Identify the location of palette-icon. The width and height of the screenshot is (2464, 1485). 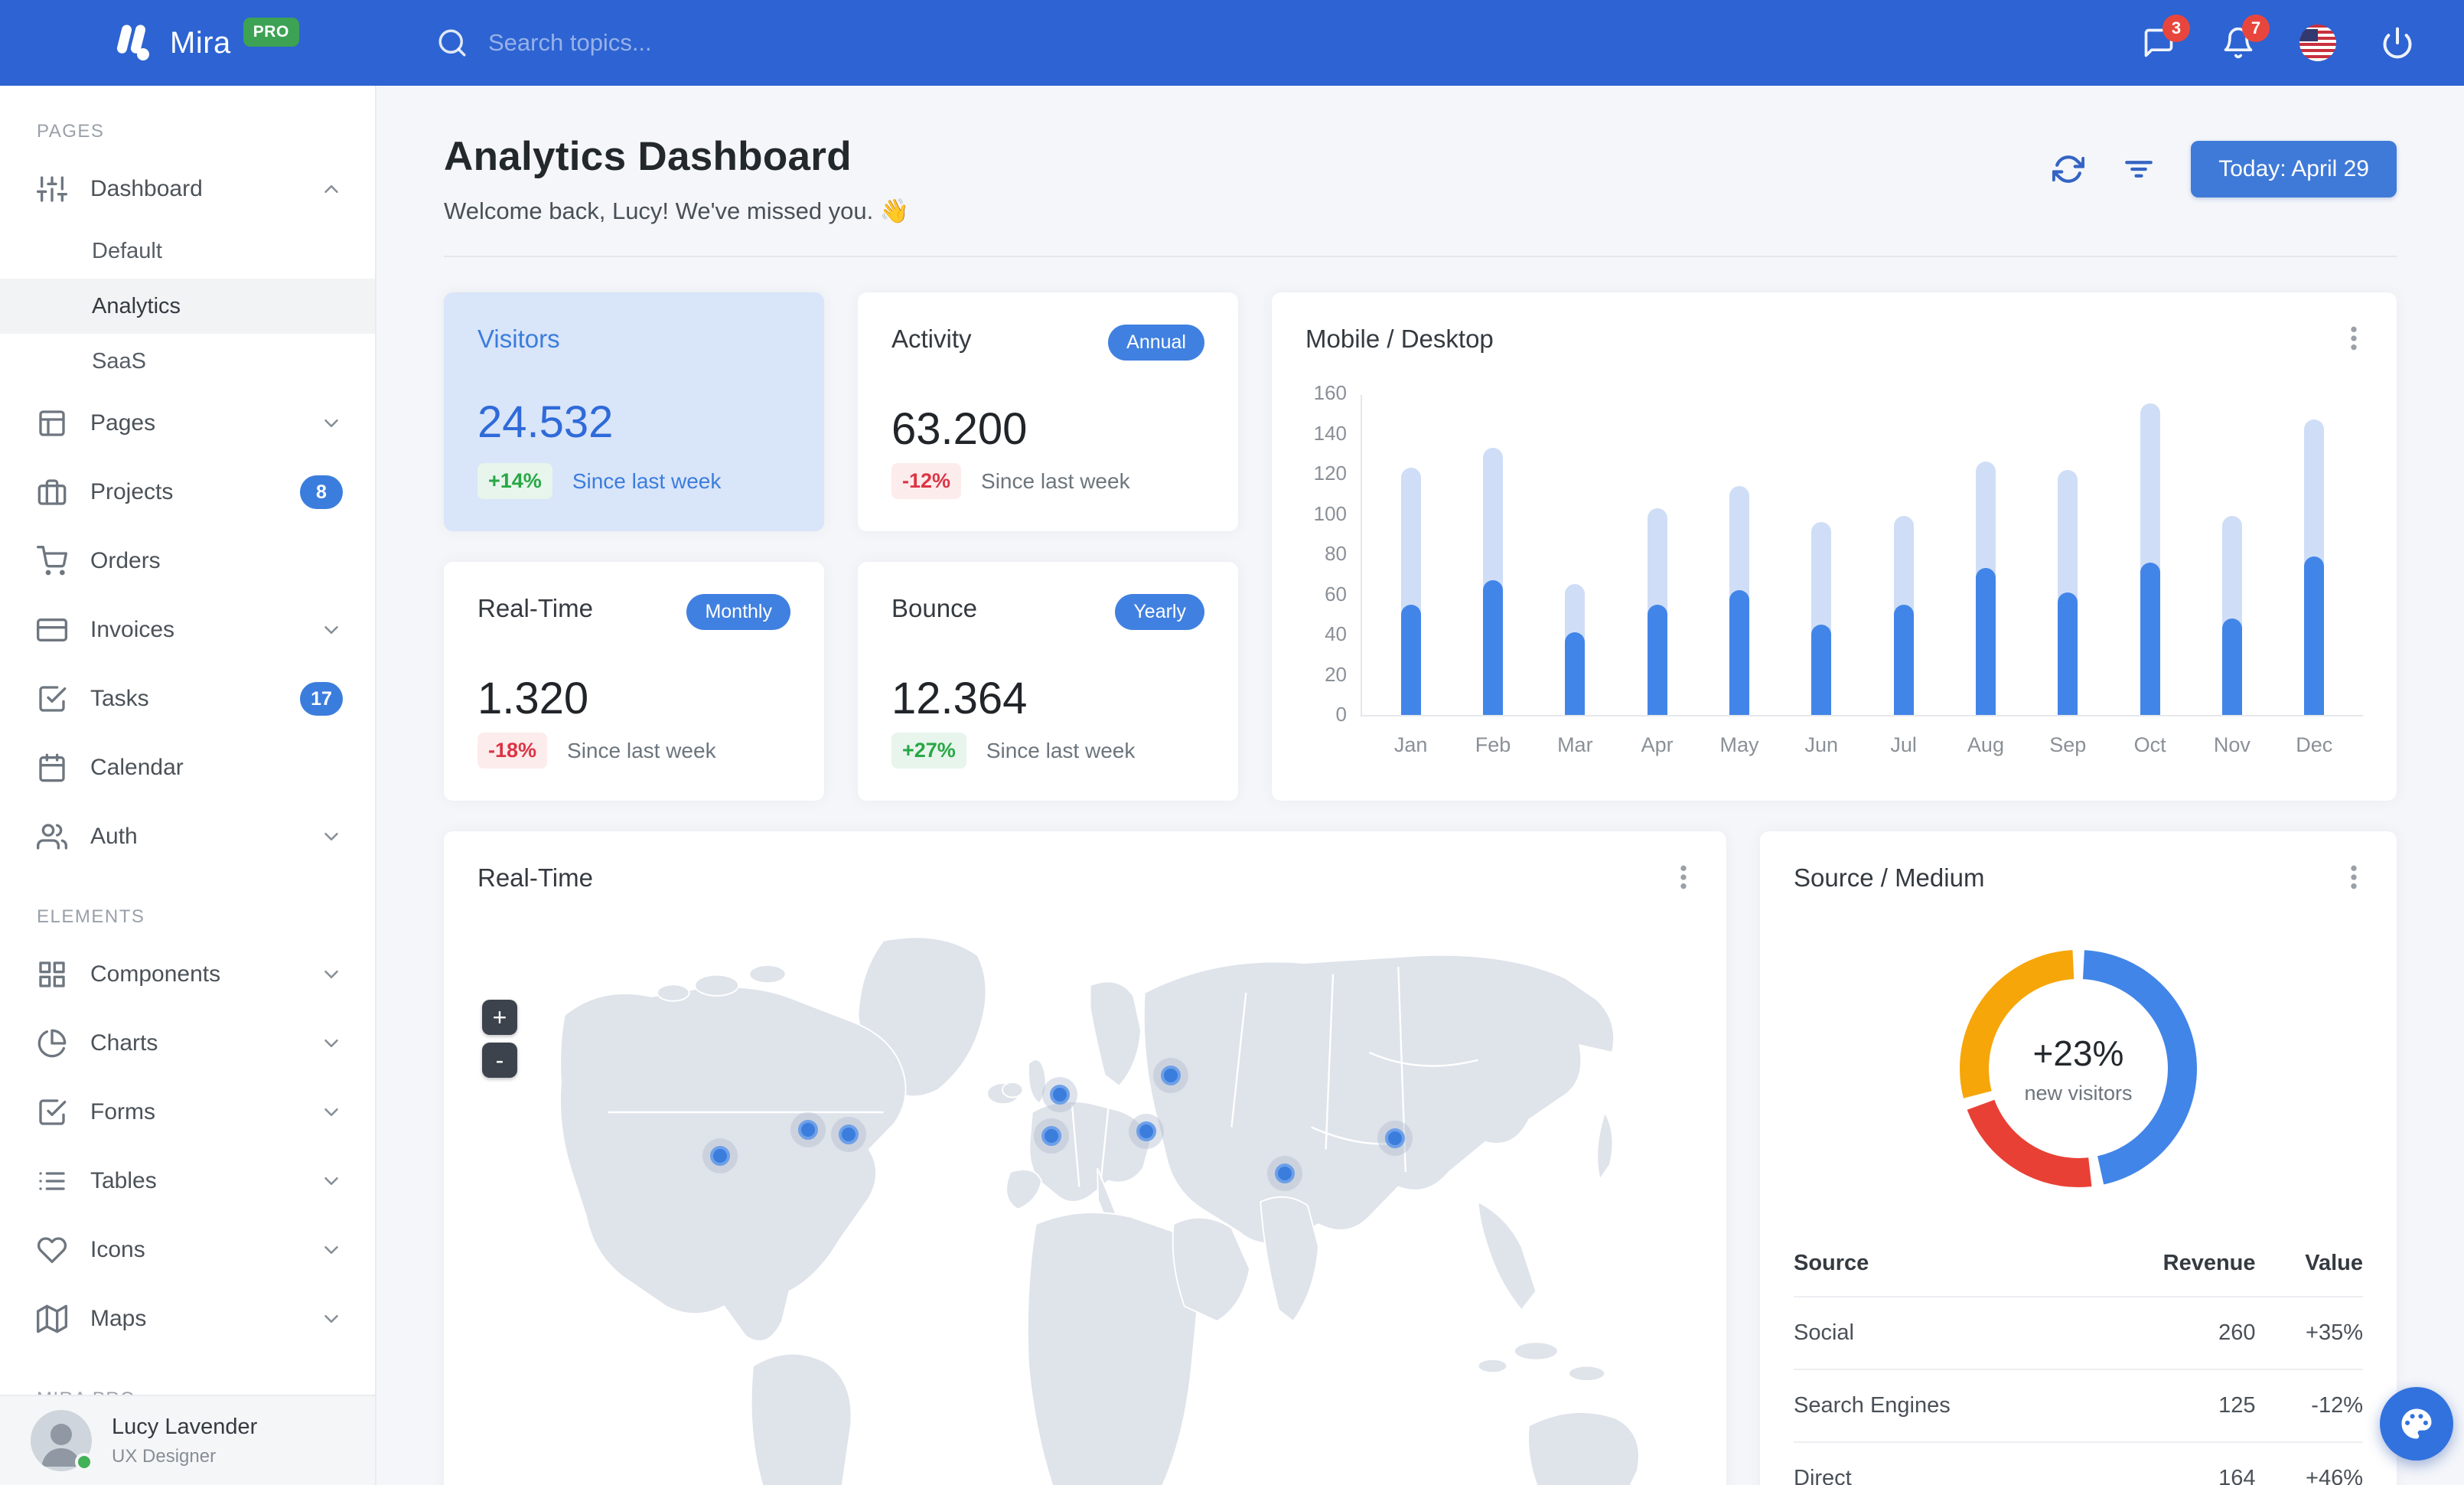
(2416, 1423).